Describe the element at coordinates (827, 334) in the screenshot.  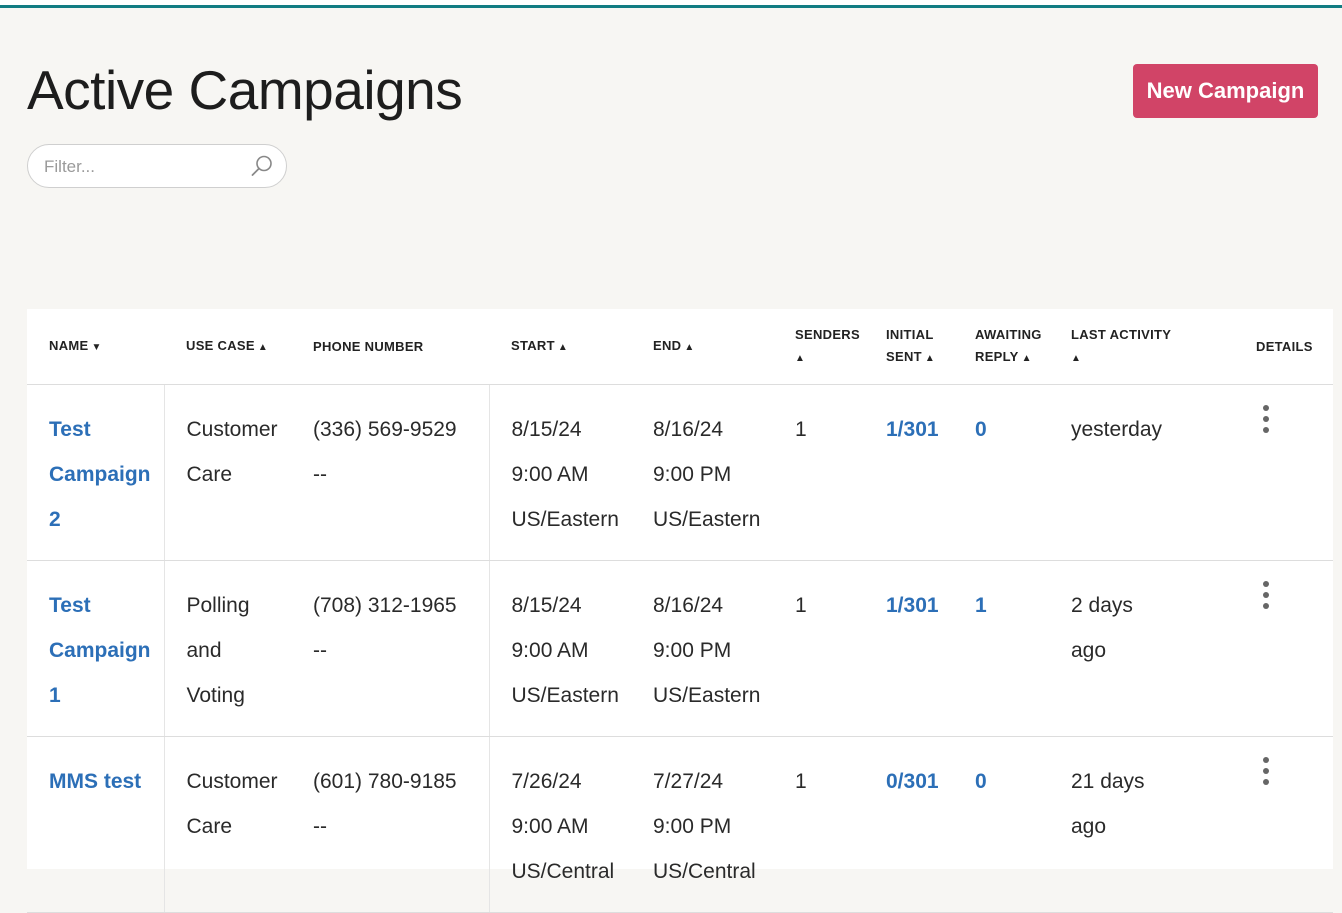
I see `header-label: SENDERS` at that location.